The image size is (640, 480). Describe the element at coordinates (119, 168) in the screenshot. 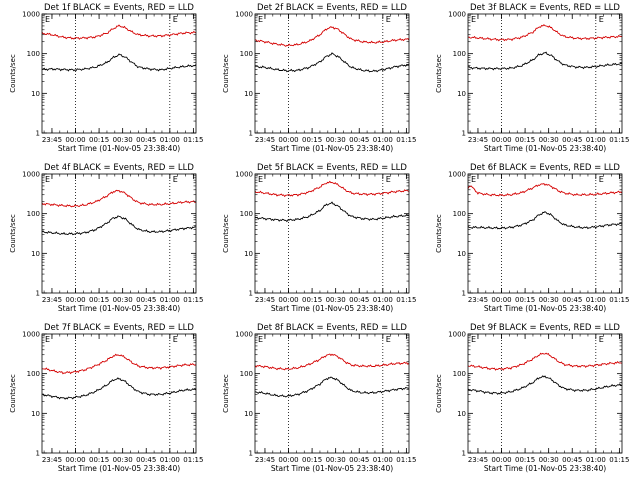

I see `chart-title: Det 4f BLACK = Events, RED = LLD` at that location.